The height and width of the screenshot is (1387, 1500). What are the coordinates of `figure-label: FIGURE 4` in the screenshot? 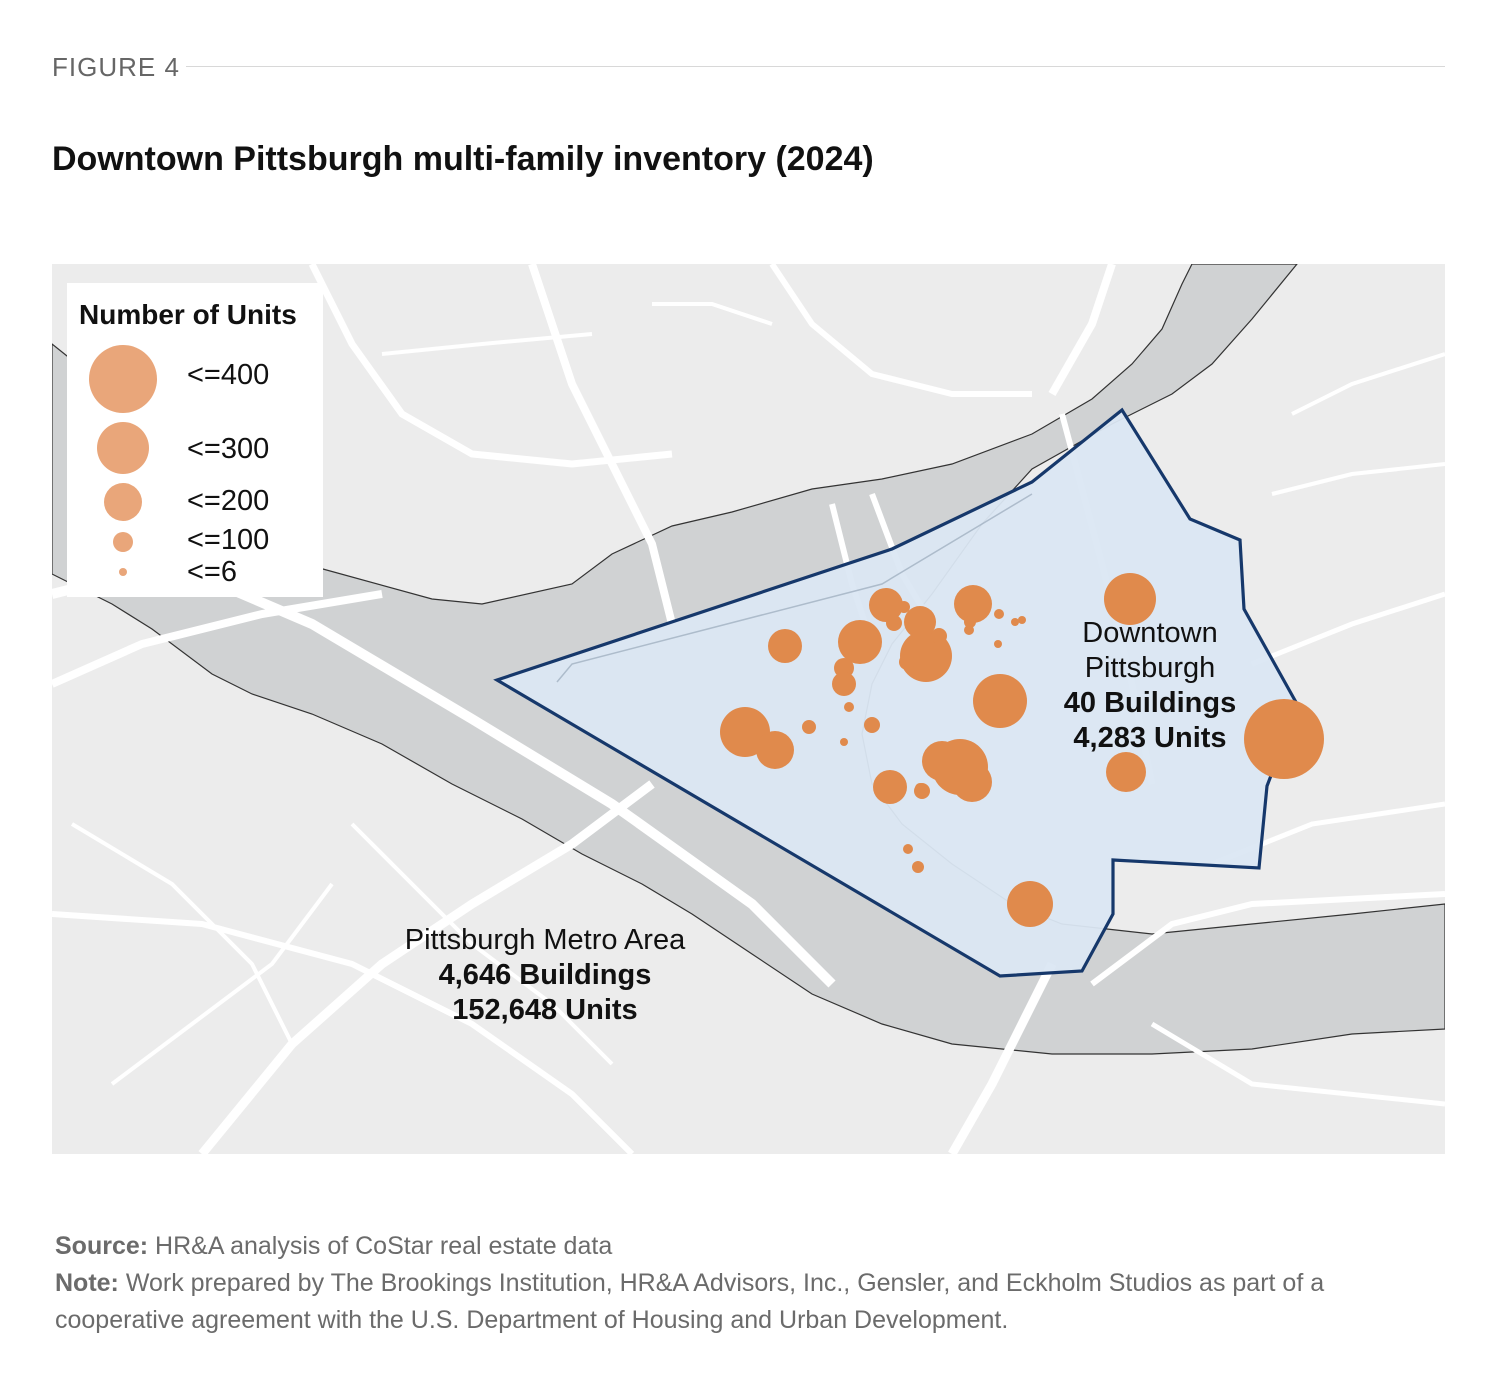 It's located at (116, 67).